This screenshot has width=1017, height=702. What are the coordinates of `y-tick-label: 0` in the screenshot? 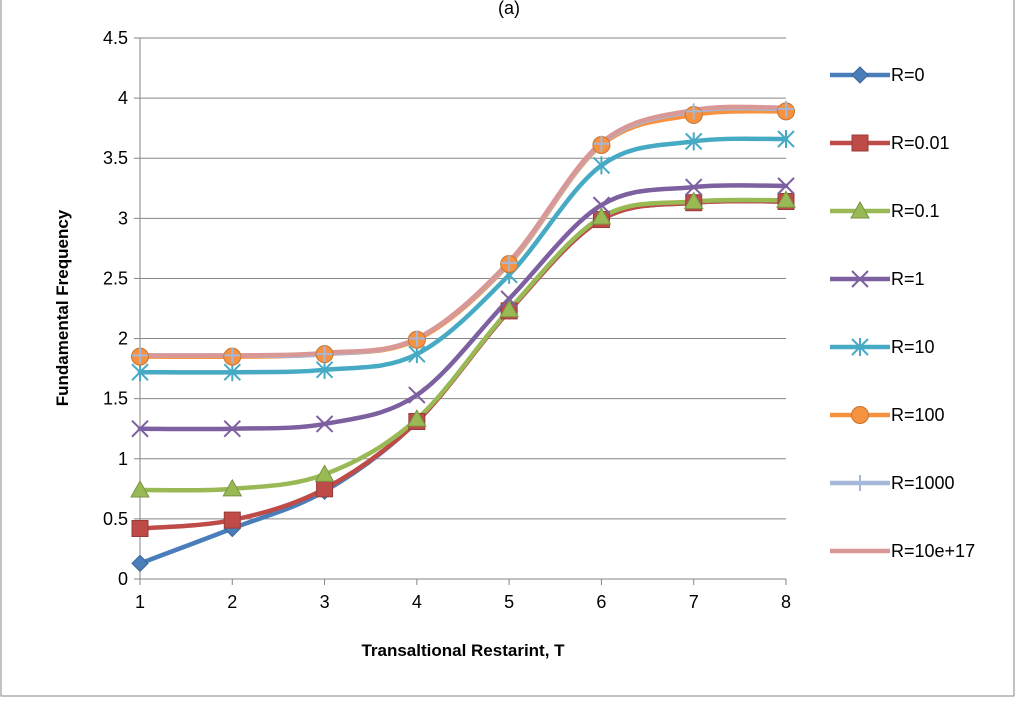 It's located at (123, 579).